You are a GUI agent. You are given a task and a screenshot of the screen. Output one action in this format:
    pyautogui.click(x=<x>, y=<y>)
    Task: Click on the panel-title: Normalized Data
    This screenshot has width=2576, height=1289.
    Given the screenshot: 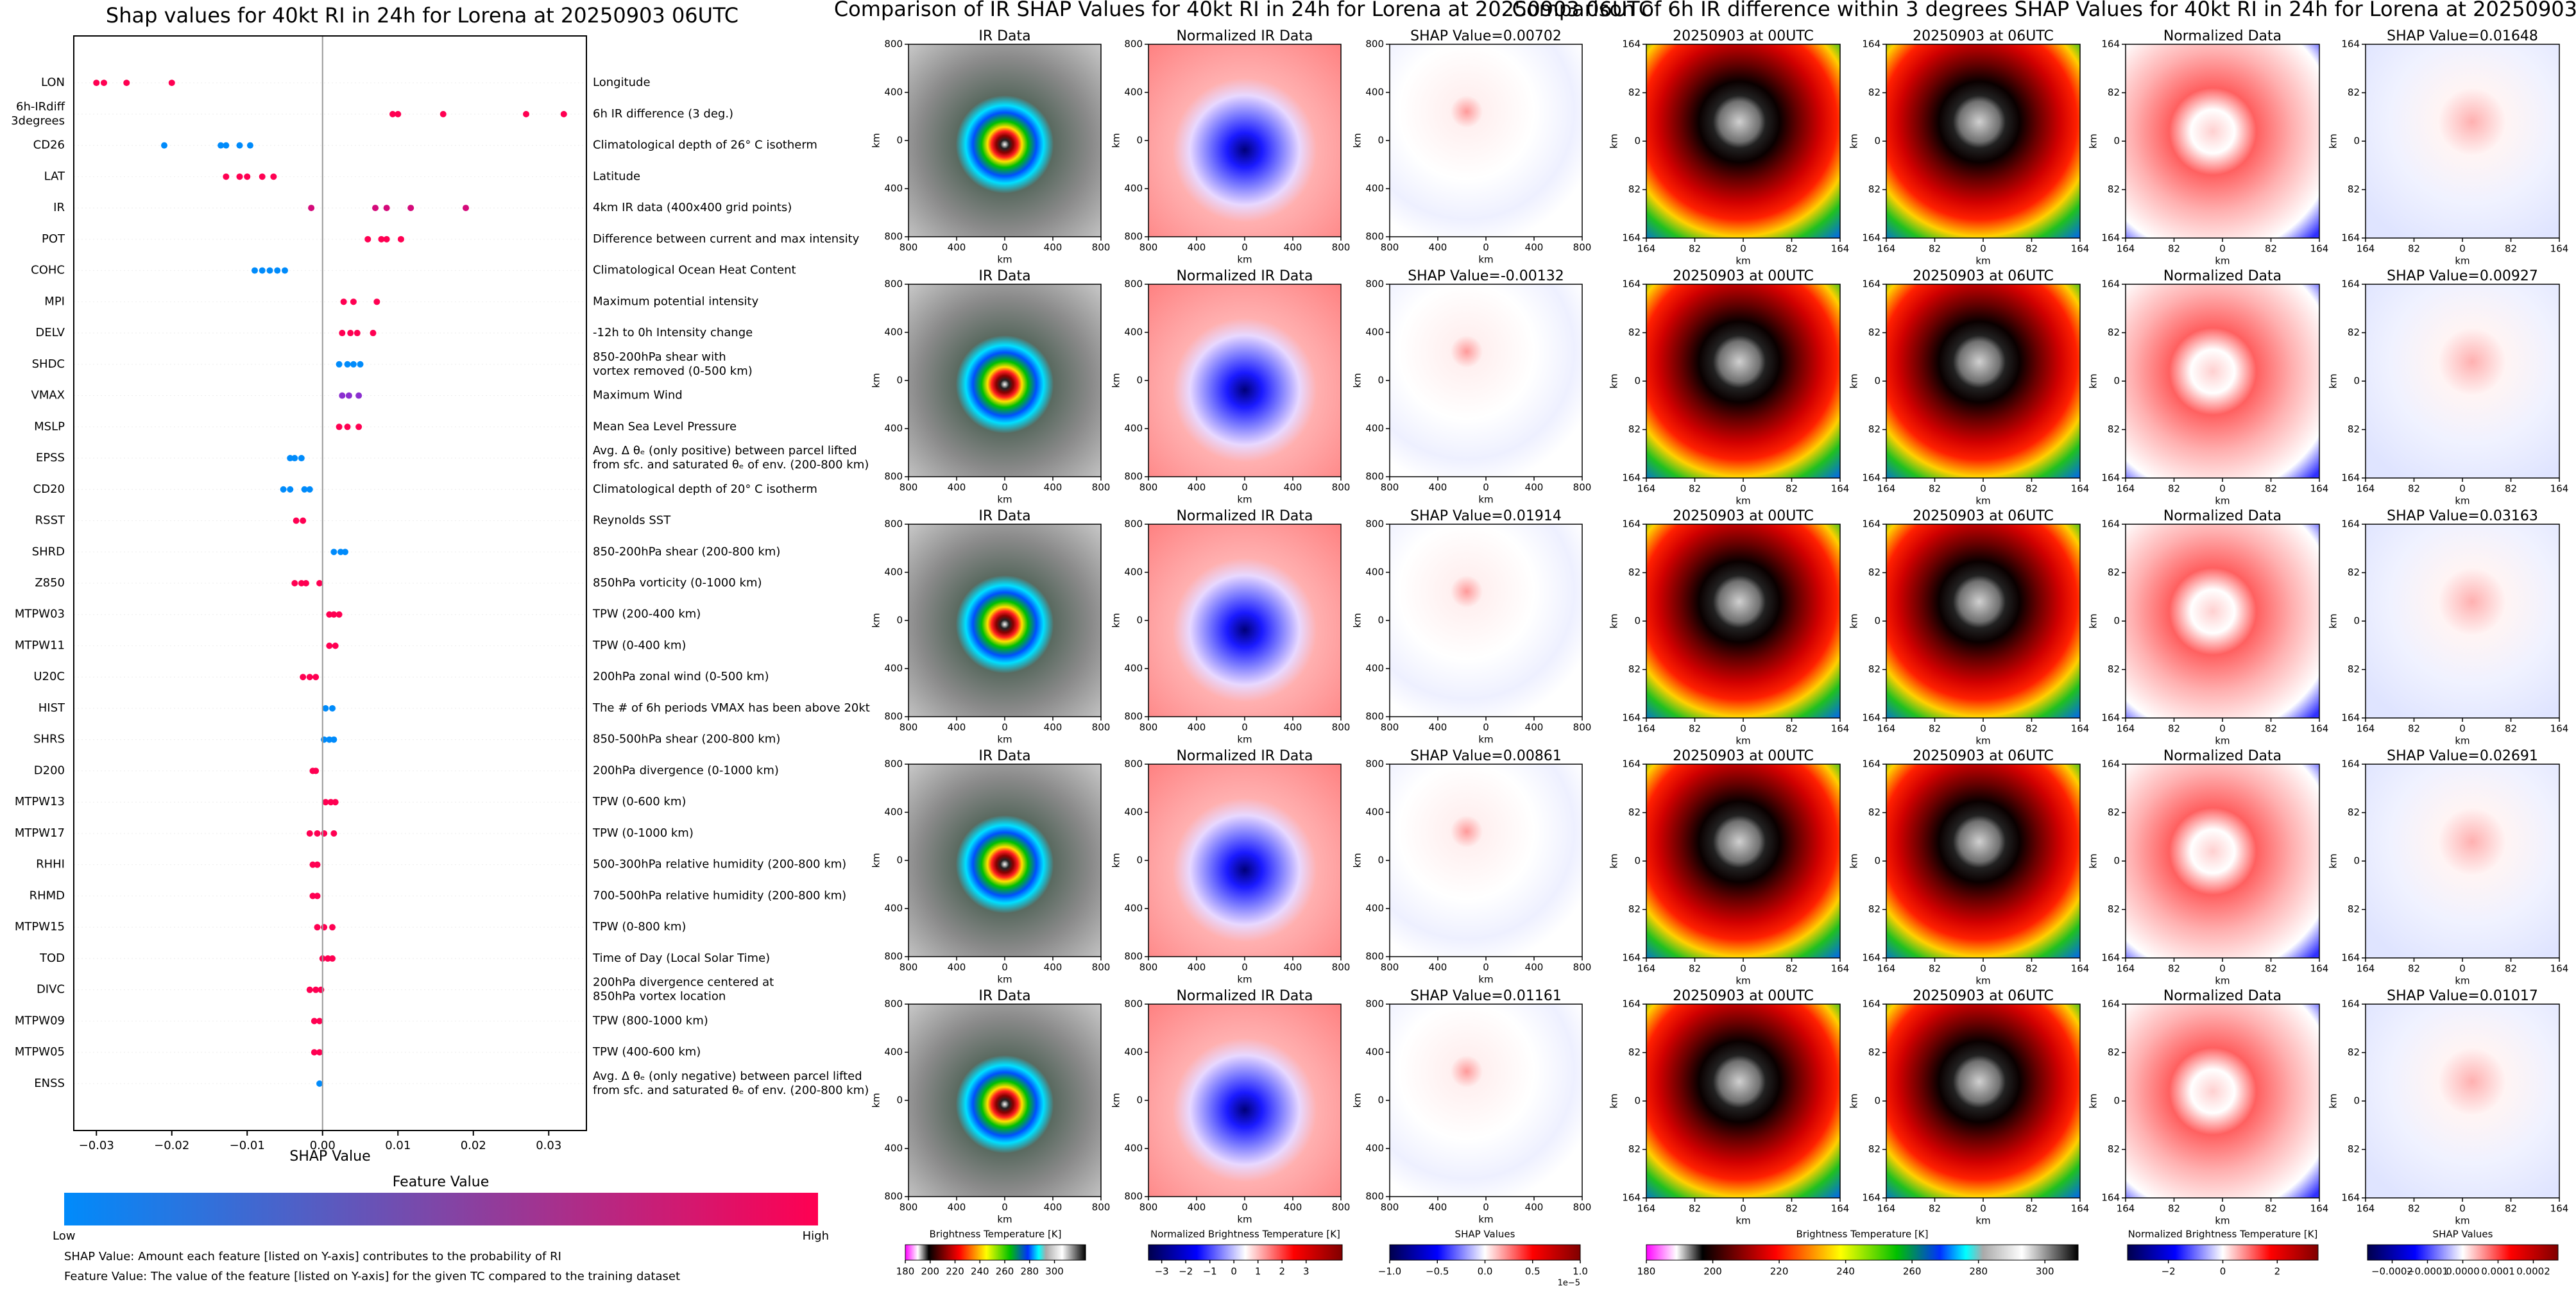 What is the action you would take?
    pyautogui.click(x=2222, y=276)
    